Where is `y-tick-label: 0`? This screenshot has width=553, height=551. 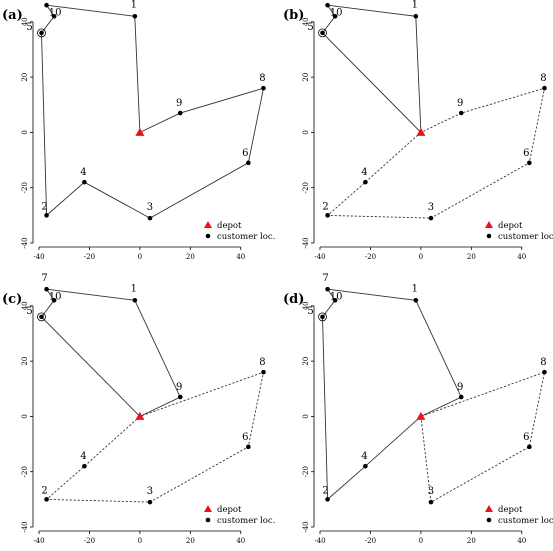
y-tick-label: 0 is located at coordinates (25, 416).